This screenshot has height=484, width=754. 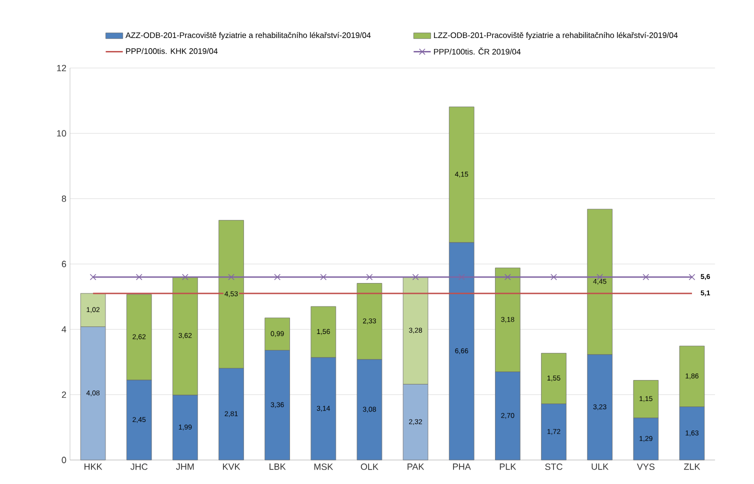 I want to click on x-tick-label: JHM, so click(x=185, y=467).